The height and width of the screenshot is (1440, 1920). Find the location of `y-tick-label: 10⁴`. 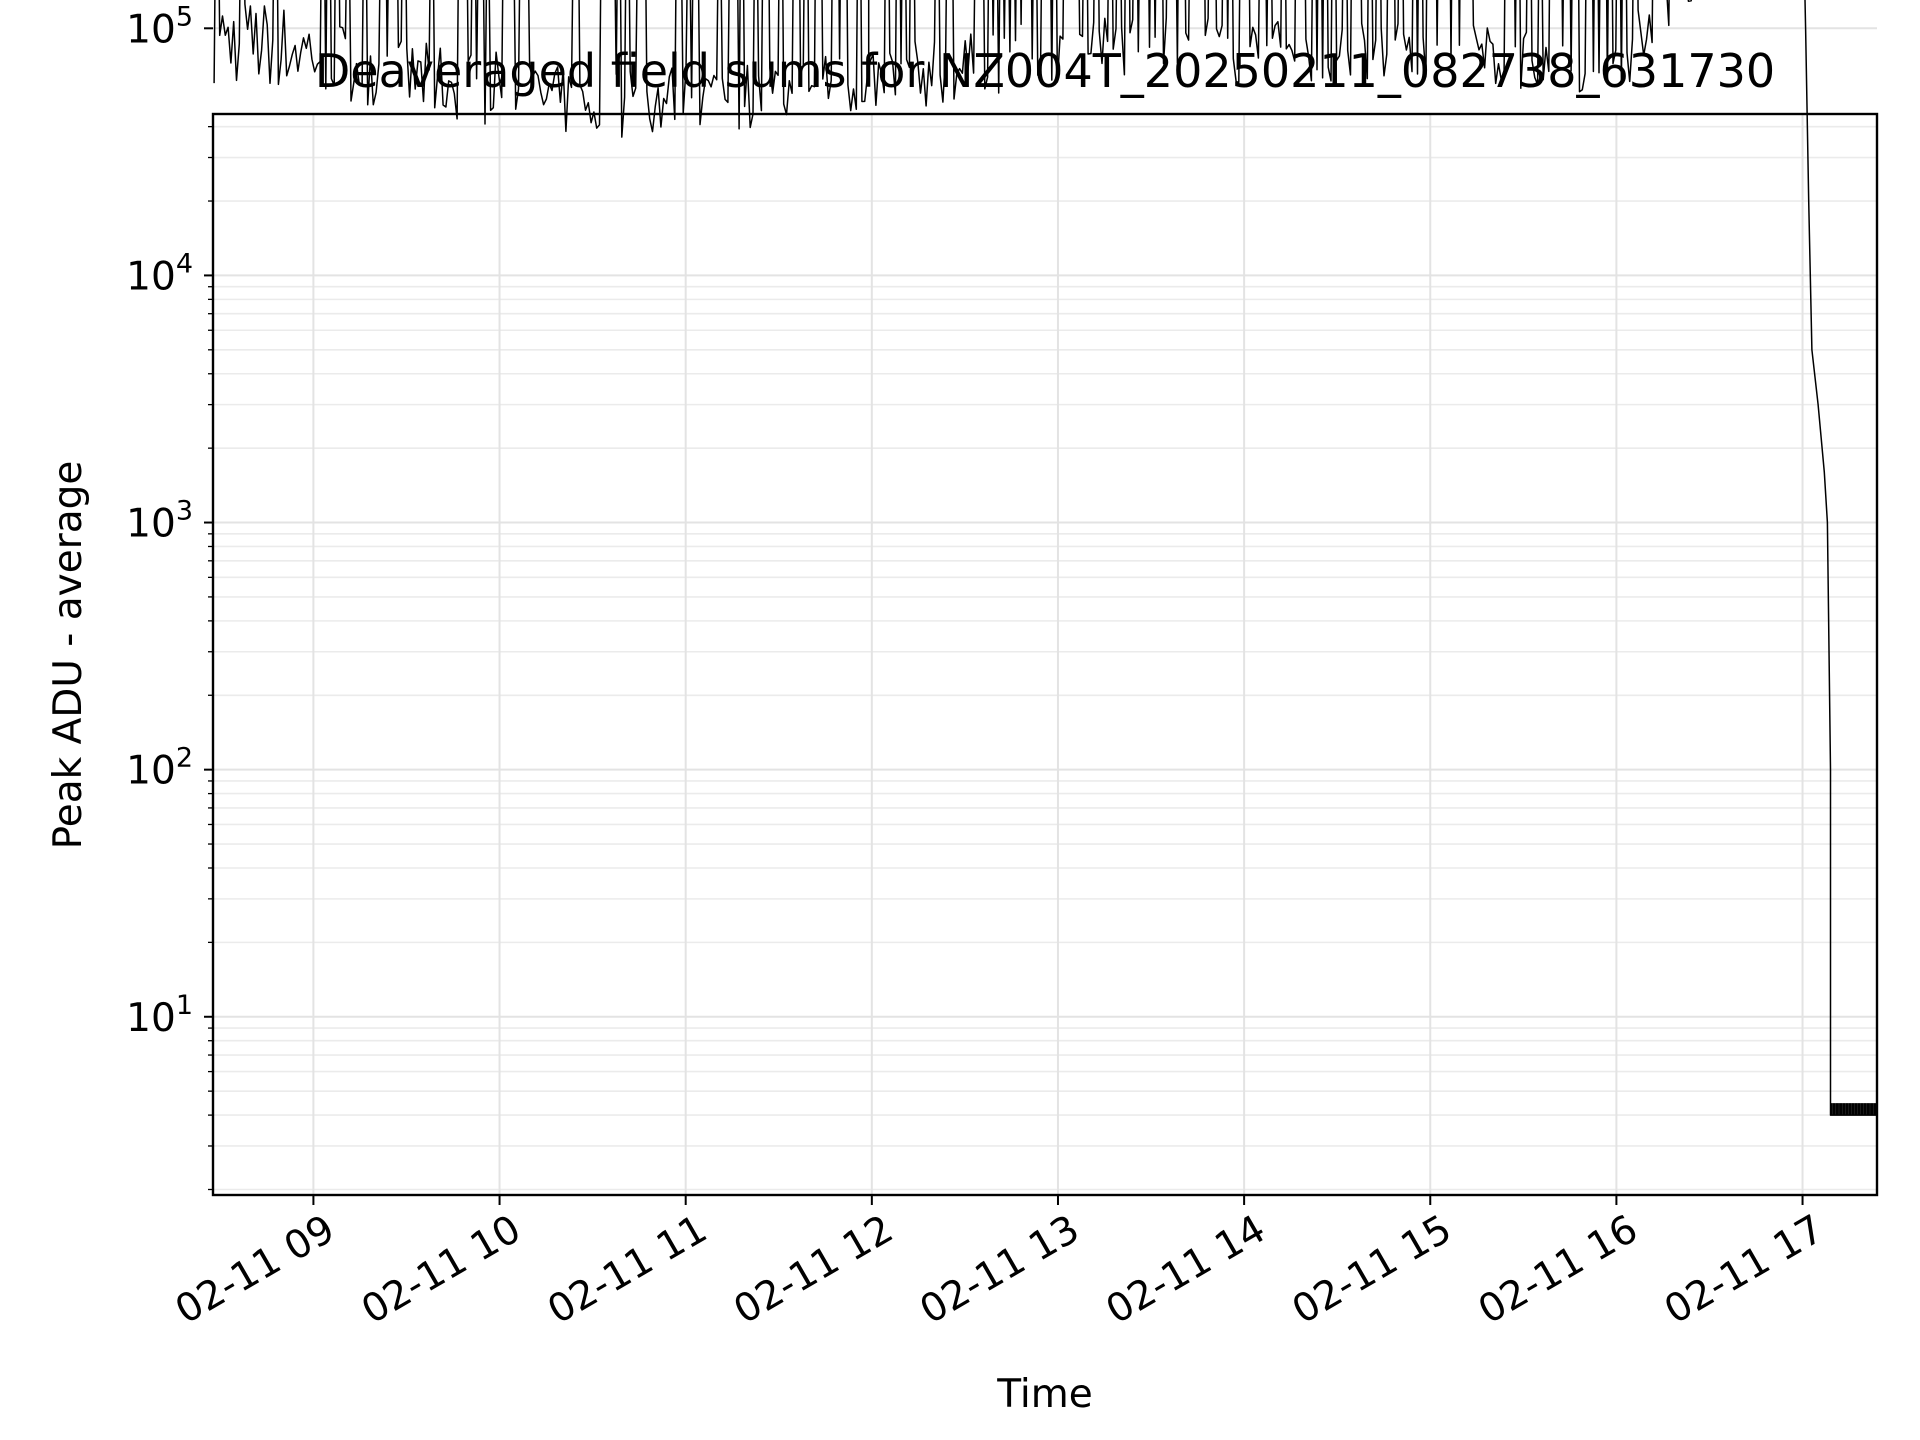

y-tick-label: 10⁴ is located at coordinates (159, 273).